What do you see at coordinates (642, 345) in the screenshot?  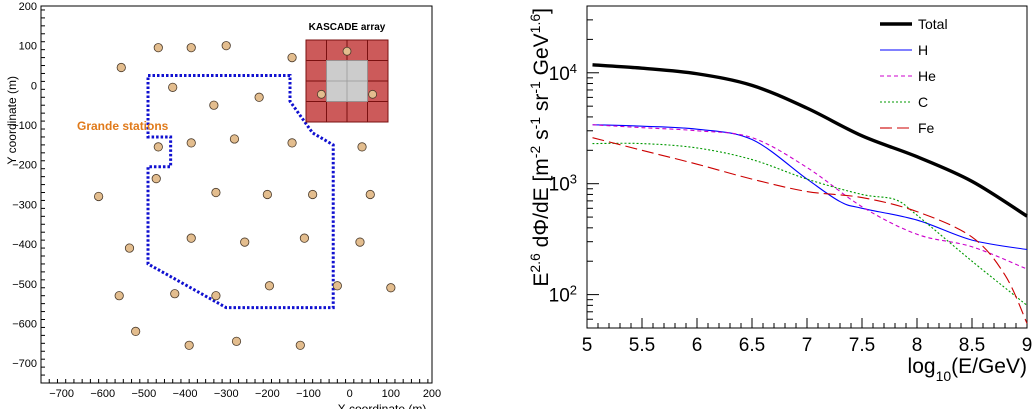 I see `x-tick-label: 5.5` at bounding box center [642, 345].